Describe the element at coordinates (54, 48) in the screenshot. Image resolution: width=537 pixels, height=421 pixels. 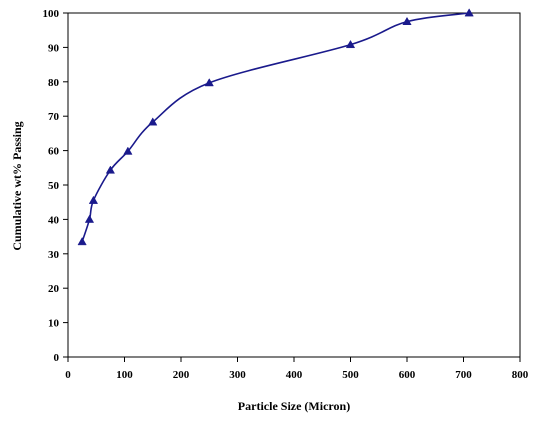
I see `y-tick-label: 90` at that location.